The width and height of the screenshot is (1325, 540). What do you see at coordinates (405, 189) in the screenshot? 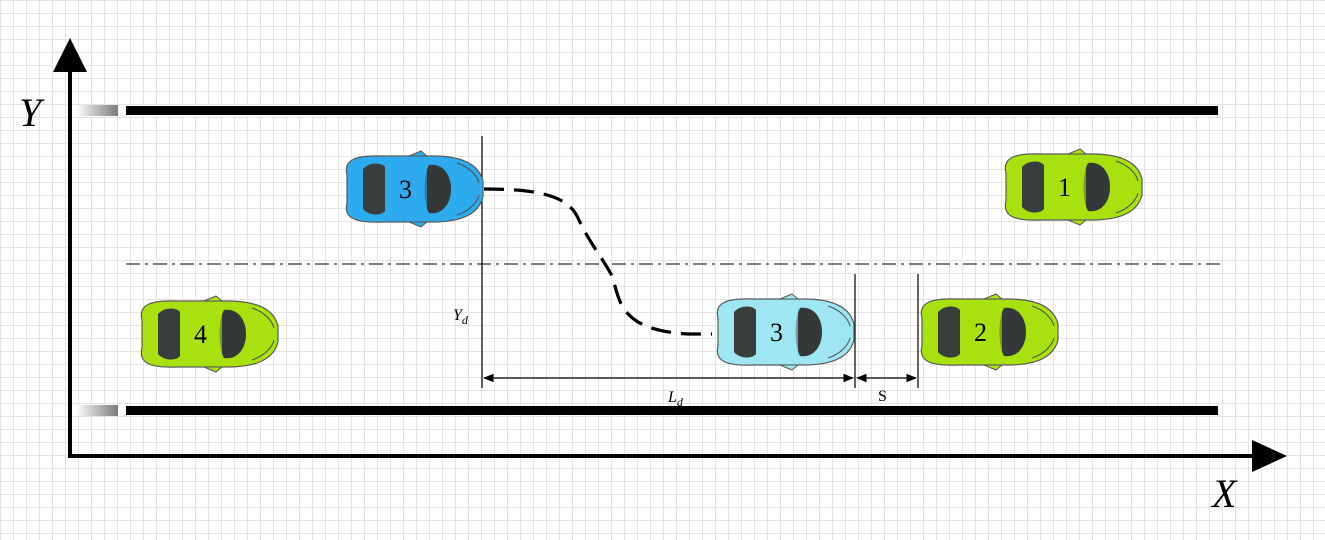
I see `car-3-start-number: 3` at bounding box center [405, 189].